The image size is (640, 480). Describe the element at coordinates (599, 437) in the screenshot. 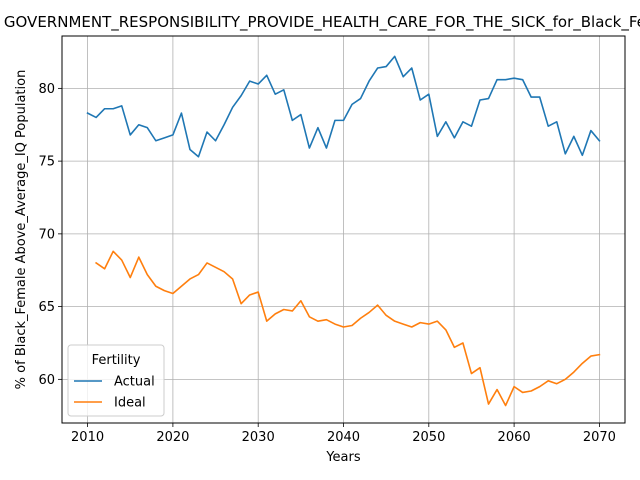

I see `x-tick-label: 2070` at that location.